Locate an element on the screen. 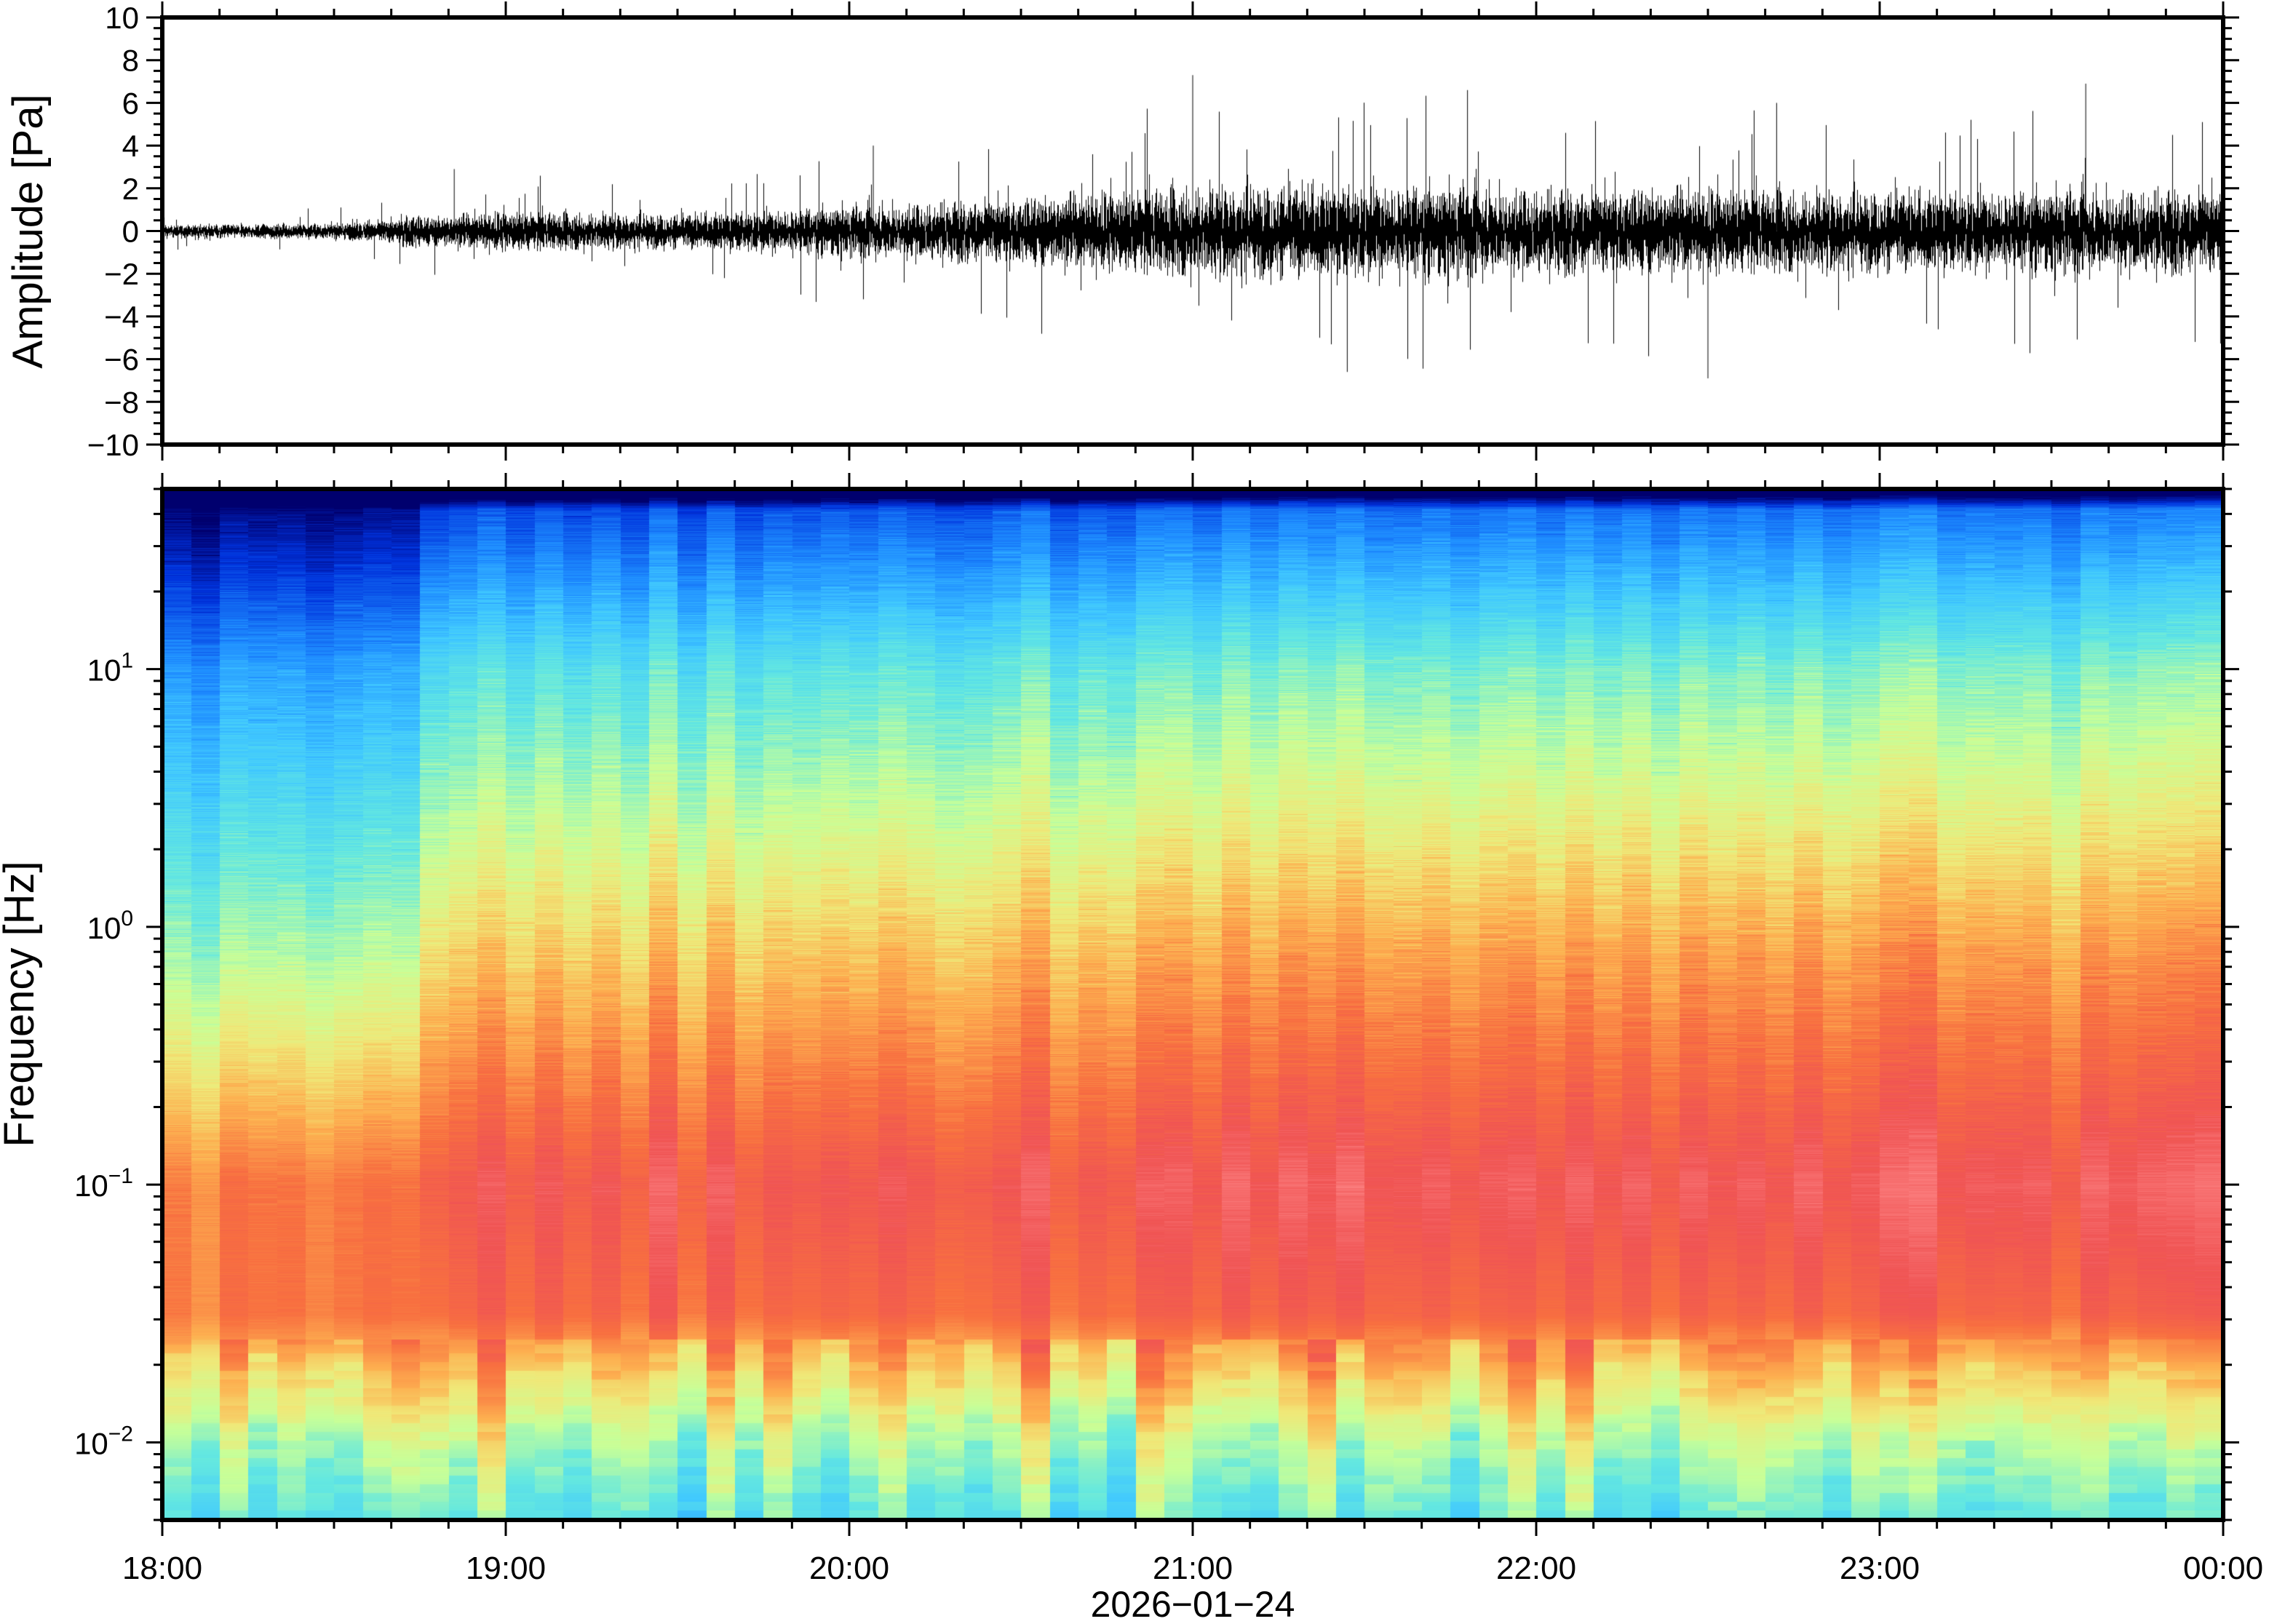 Image resolution: width=2269 pixels, height=1624 pixels. frequency-tick-label: 10⁻² is located at coordinates (104, 1441).